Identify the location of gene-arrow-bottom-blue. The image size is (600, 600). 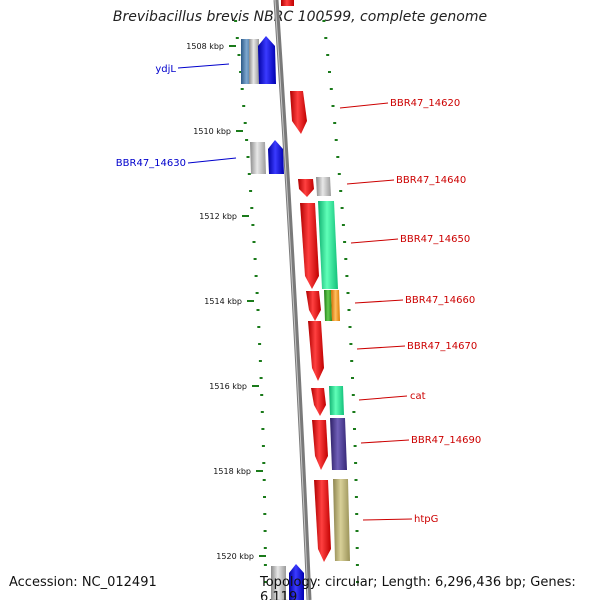
(296, 582).